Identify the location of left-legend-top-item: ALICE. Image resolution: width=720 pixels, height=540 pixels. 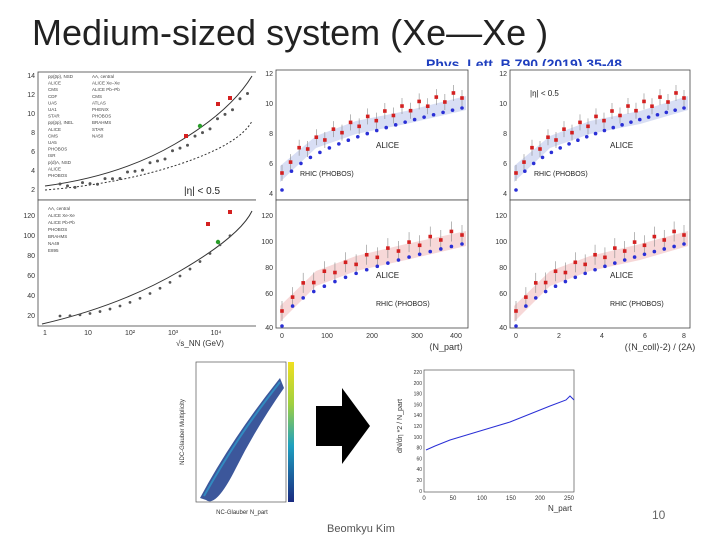
(54, 168).